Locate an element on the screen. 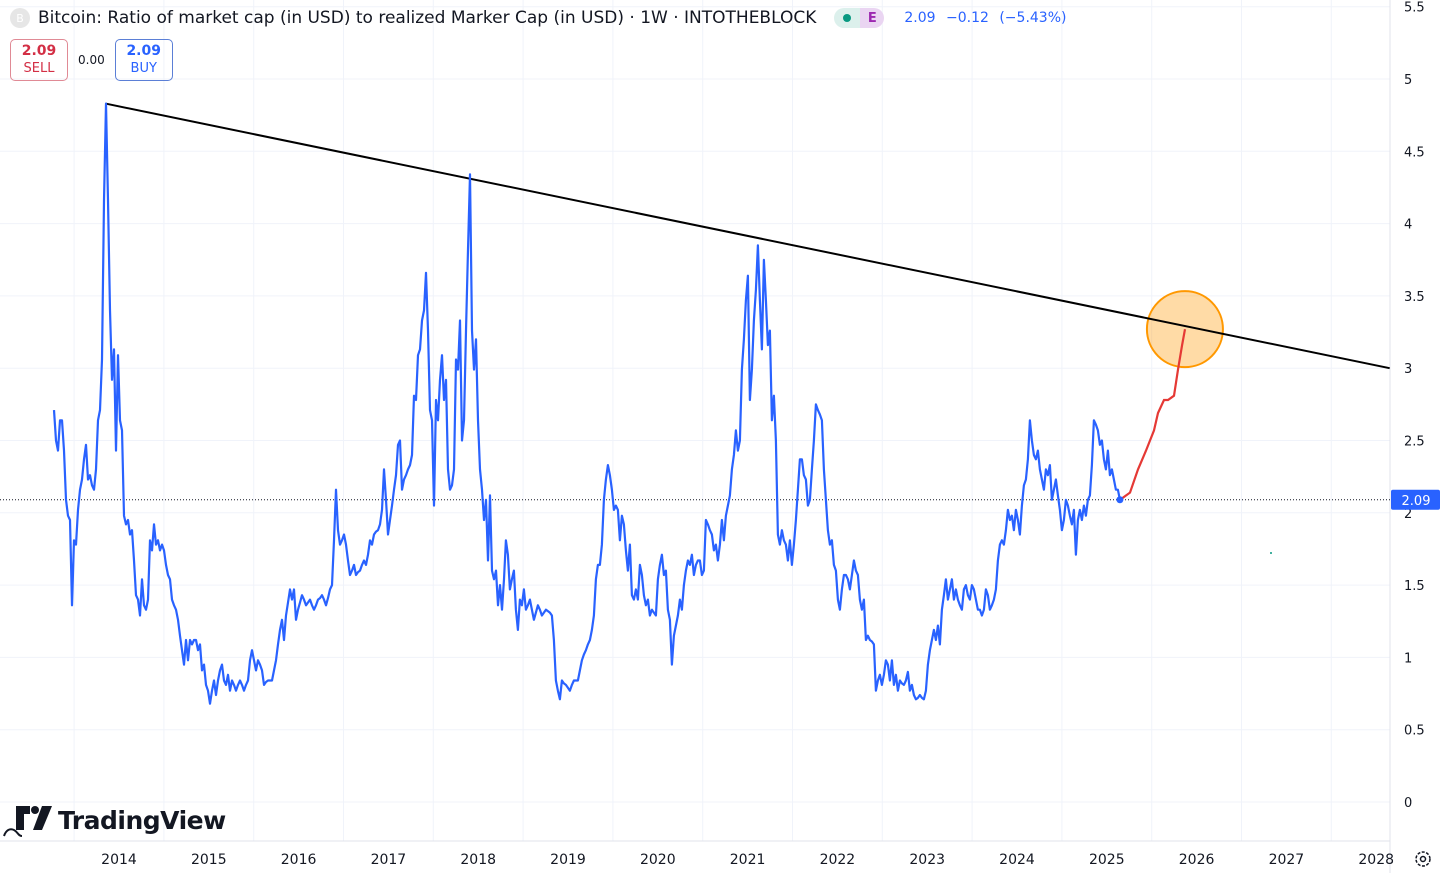 The width and height of the screenshot is (1440, 873). x-tick-label: 2024 is located at coordinates (1017, 860).